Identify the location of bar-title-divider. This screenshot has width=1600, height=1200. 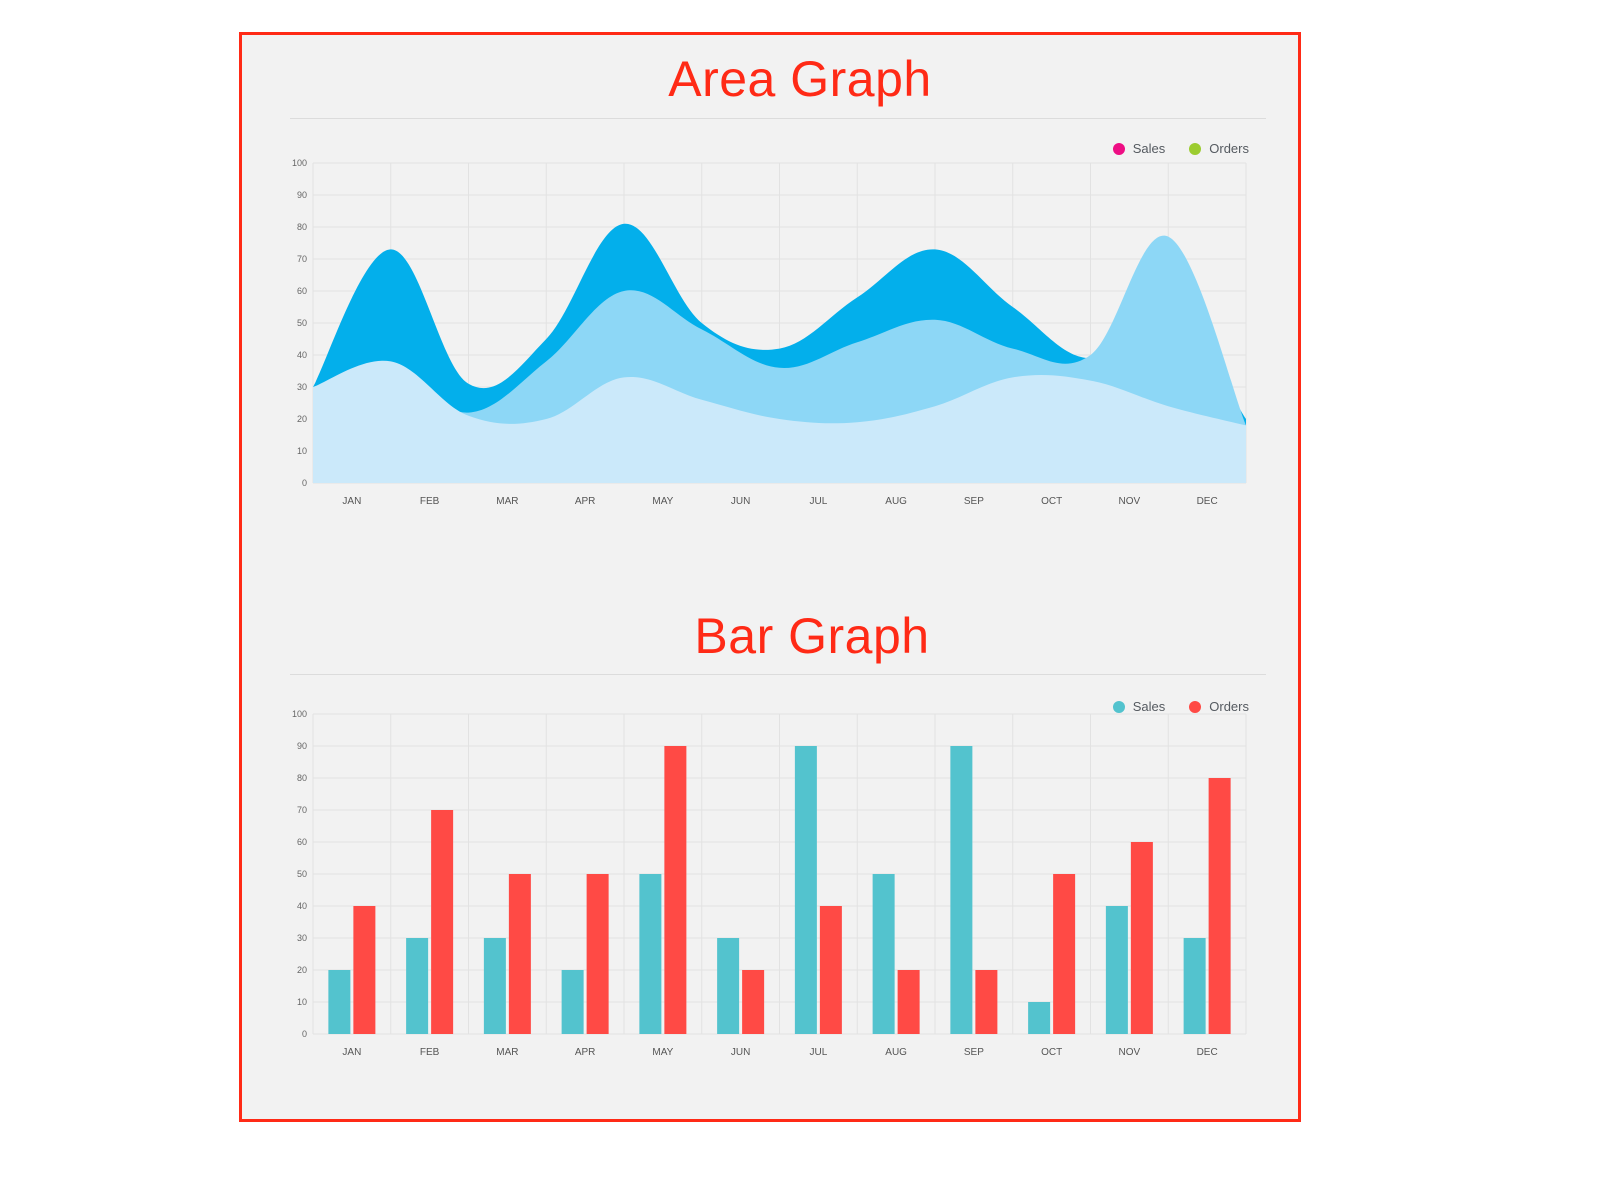
(778, 674).